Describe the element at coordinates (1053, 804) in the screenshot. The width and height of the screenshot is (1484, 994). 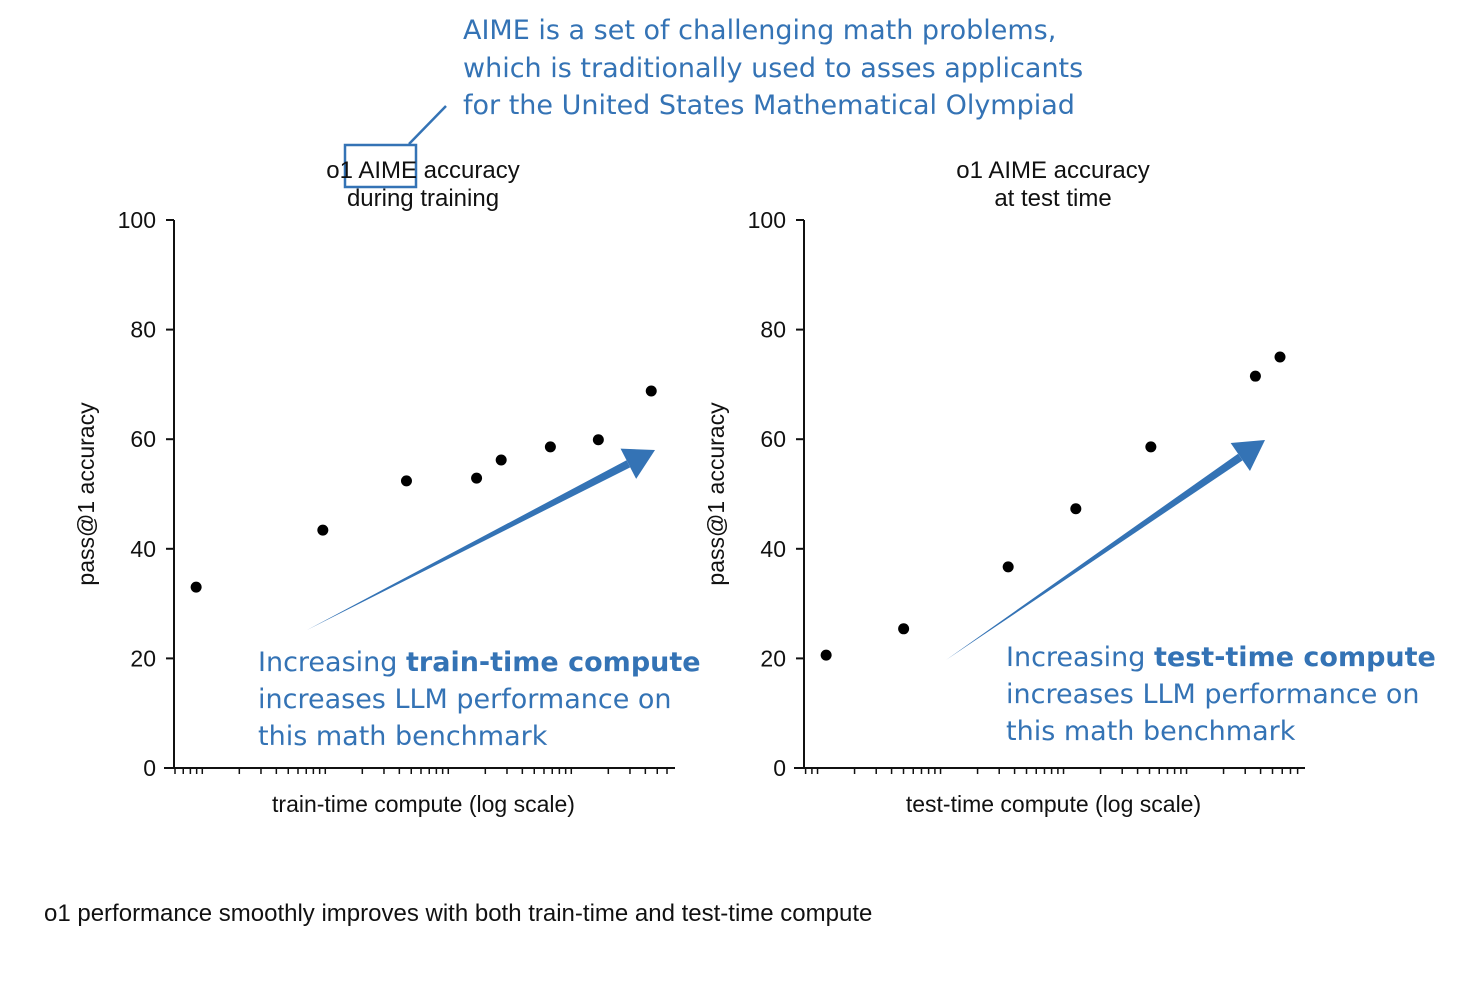
I see `x-axis-label: test-time compute (log scale)` at that location.